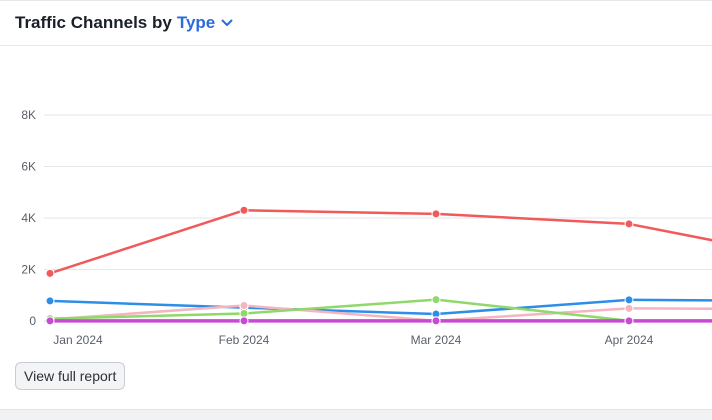 The height and width of the screenshot is (420, 712). Describe the element at coordinates (78, 340) in the screenshot. I see `x-tick-label: Jan 2024` at that location.